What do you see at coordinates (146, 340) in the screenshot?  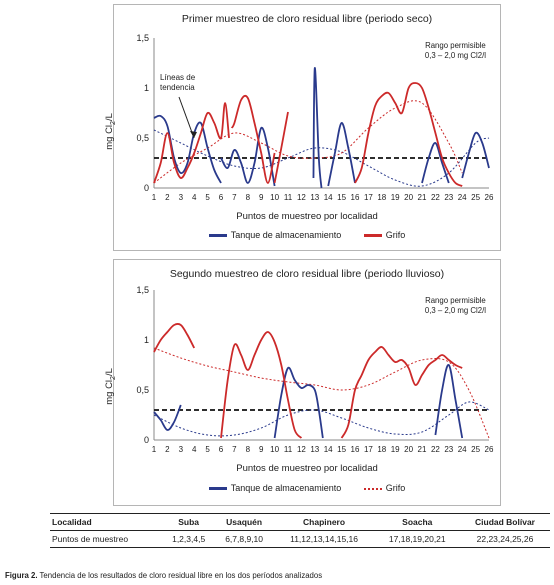 I see `y-tick-label: 1` at bounding box center [146, 340].